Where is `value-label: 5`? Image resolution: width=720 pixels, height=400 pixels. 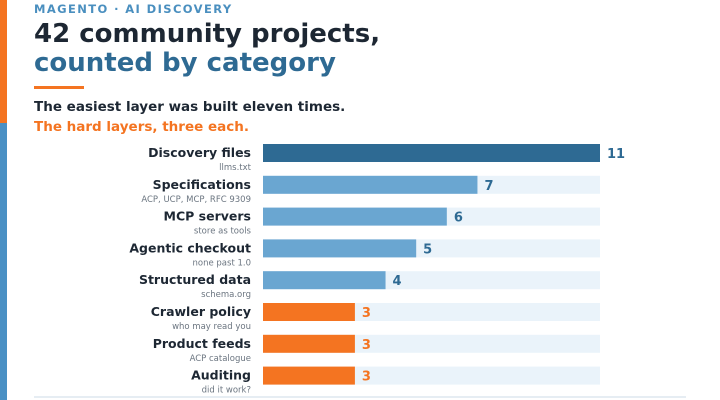 value-label: 5 is located at coordinates (427, 249).